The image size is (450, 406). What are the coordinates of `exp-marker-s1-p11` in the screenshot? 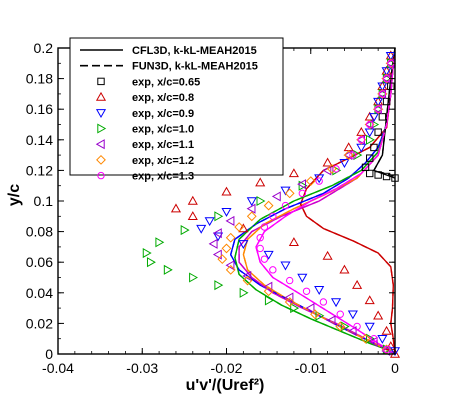 It's located at (192, 200).